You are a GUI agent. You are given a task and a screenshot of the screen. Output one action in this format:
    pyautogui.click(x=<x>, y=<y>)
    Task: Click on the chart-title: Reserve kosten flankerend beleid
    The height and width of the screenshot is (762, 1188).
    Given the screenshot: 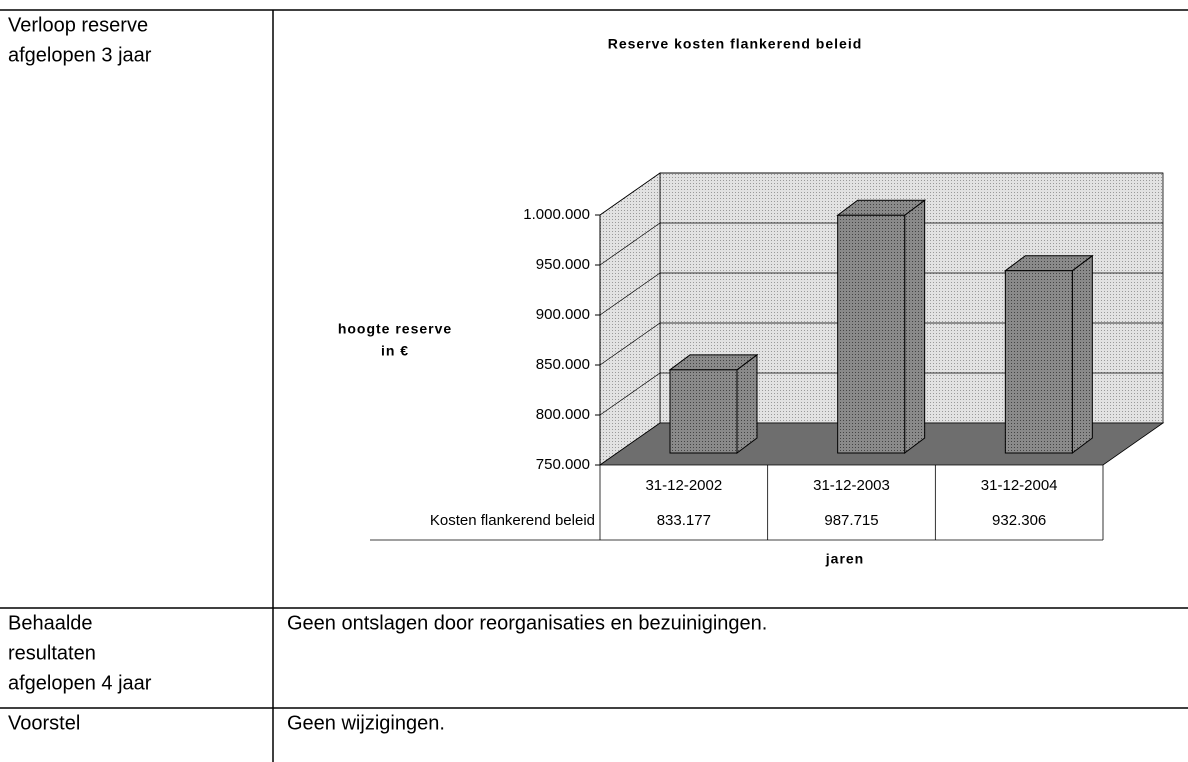 What is the action you would take?
    pyautogui.click(x=735, y=44)
    